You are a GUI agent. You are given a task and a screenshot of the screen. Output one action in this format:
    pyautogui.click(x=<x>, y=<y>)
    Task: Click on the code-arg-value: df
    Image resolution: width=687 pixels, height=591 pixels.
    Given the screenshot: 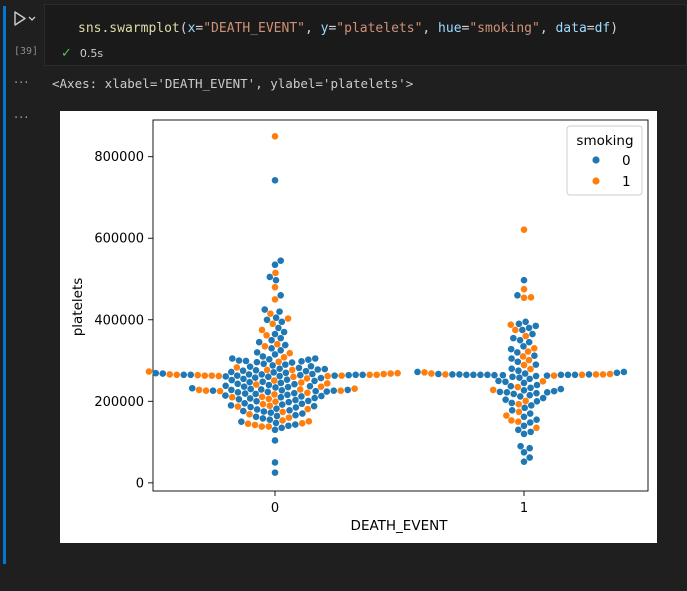 What is the action you would take?
    pyautogui.click(x=602, y=28)
    